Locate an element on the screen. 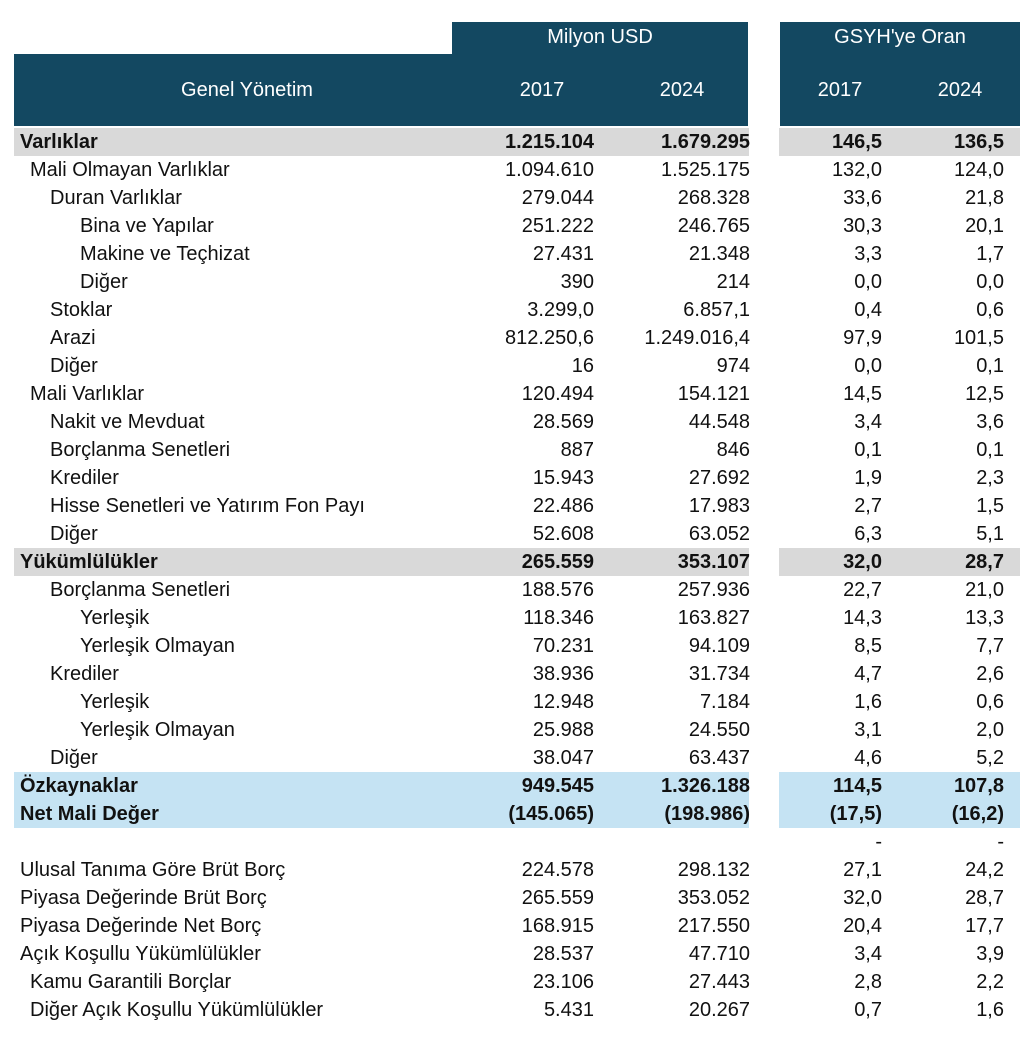 The image size is (1028, 1042). value-usd-2024: 154.121 is located at coordinates (713, 394).